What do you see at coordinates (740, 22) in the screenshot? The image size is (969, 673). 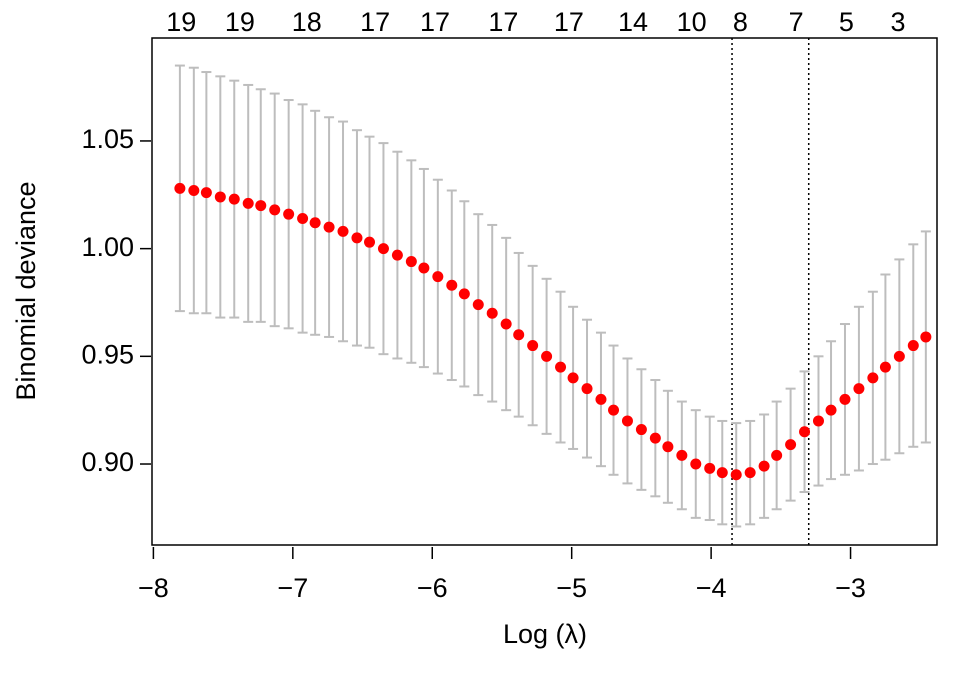 I see `top-tick-label: 8` at bounding box center [740, 22].